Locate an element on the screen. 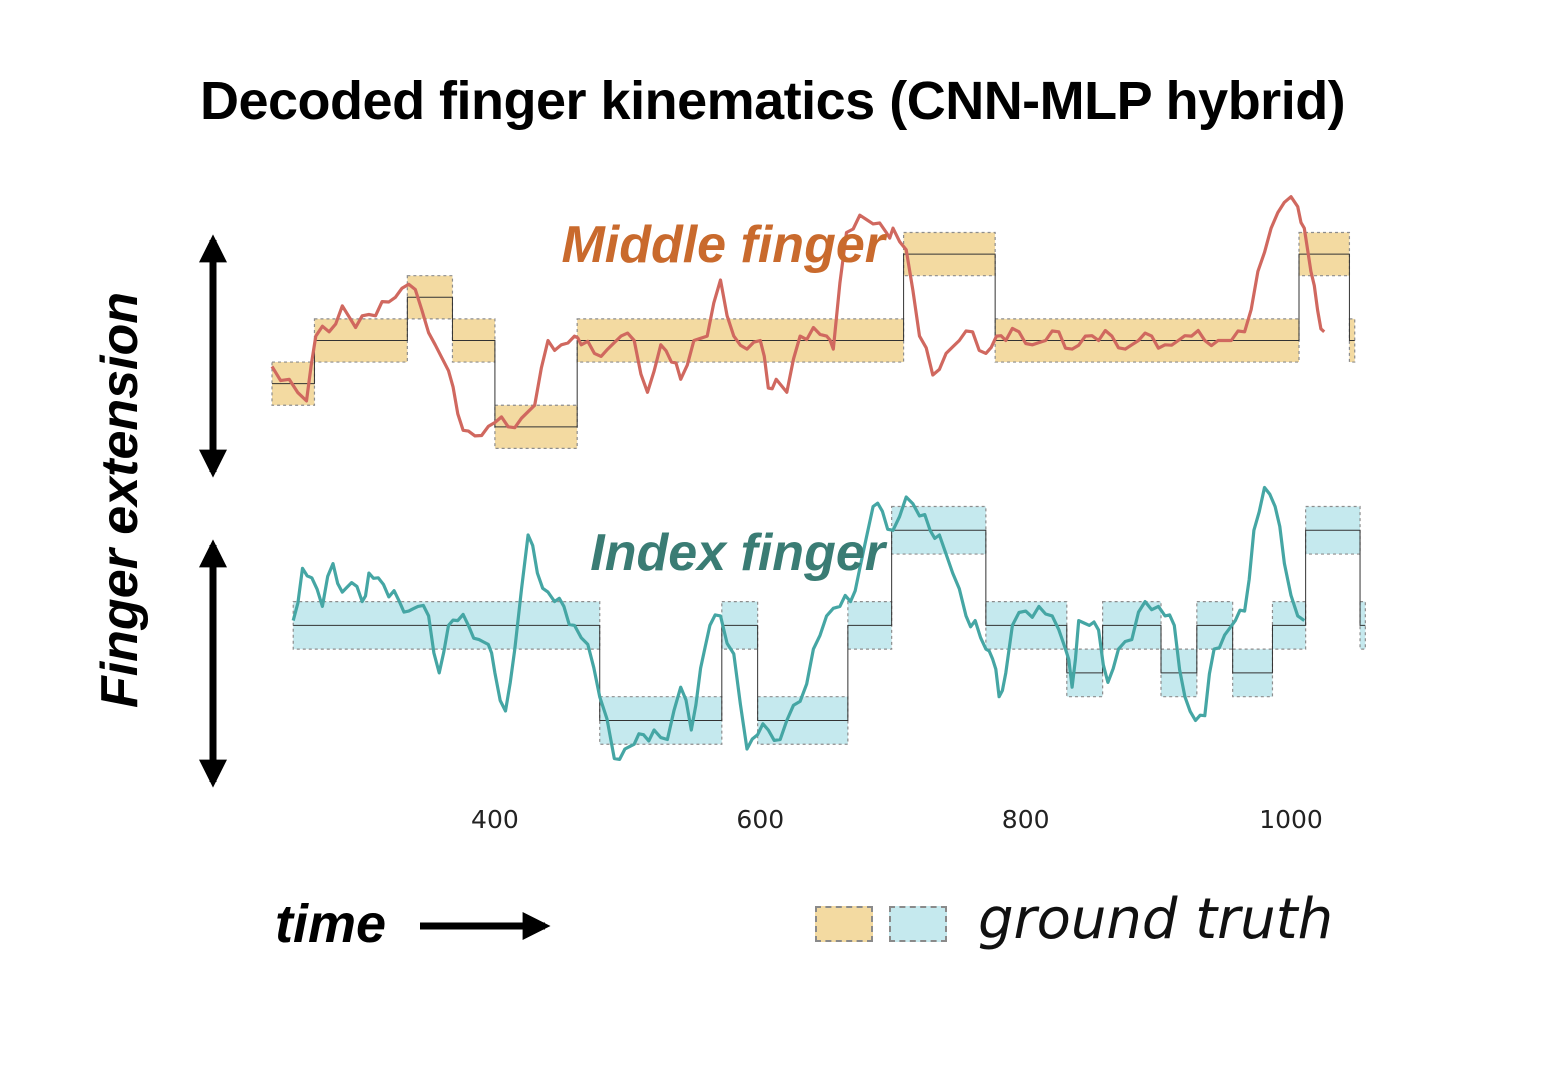 The width and height of the screenshot is (1562, 1090). x-tick-label: 600 is located at coordinates (760, 819).